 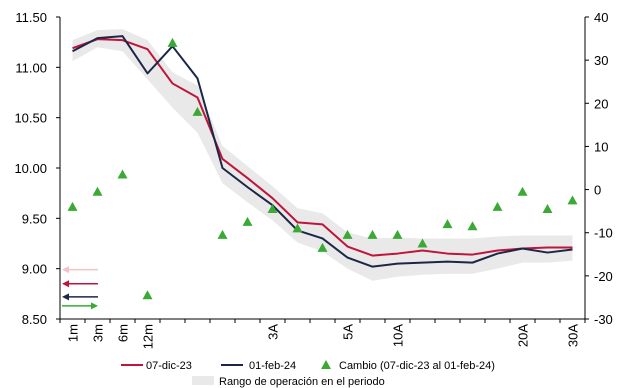 What do you see at coordinates (30, 168) in the screenshot?
I see `left-tick-label: 10.00` at bounding box center [30, 168].